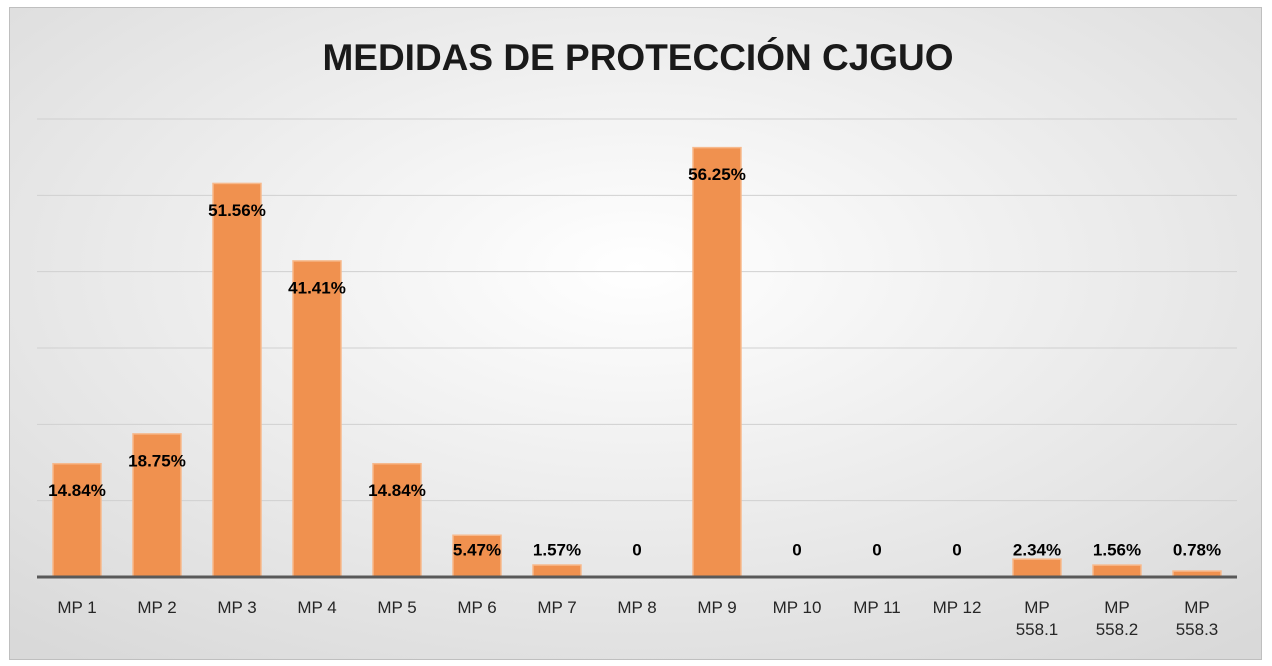 The height and width of the screenshot is (666, 1272). What do you see at coordinates (157, 460) in the screenshot?
I see `data-label: 18.75%` at bounding box center [157, 460].